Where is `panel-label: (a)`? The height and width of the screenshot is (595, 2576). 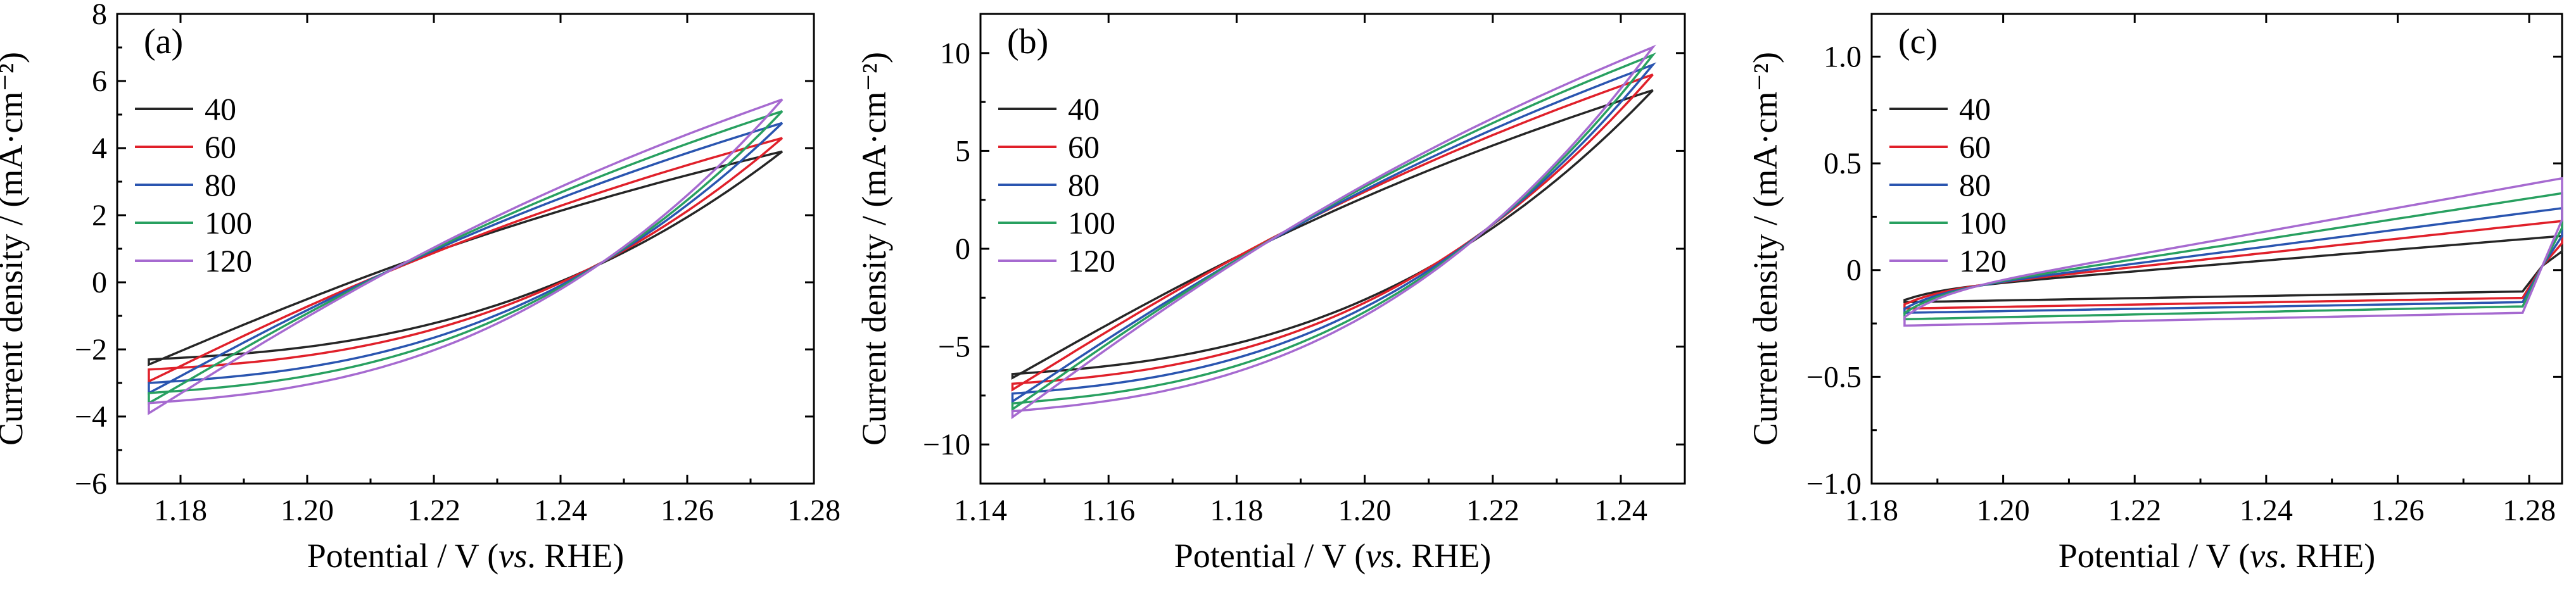 panel-label: (a) is located at coordinates (163, 41).